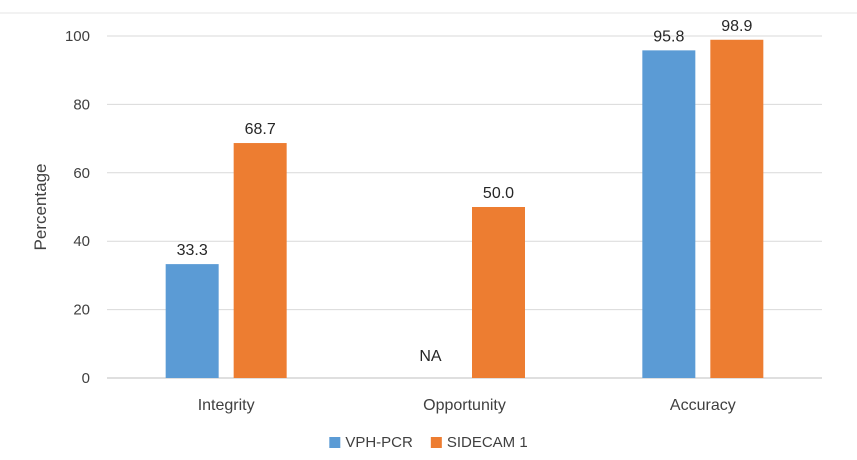 The width and height of the screenshot is (857, 460). What do you see at coordinates (192, 321) in the screenshot?
I see `bar-vph-pcr-integrity` at bounding box center [192, 321].